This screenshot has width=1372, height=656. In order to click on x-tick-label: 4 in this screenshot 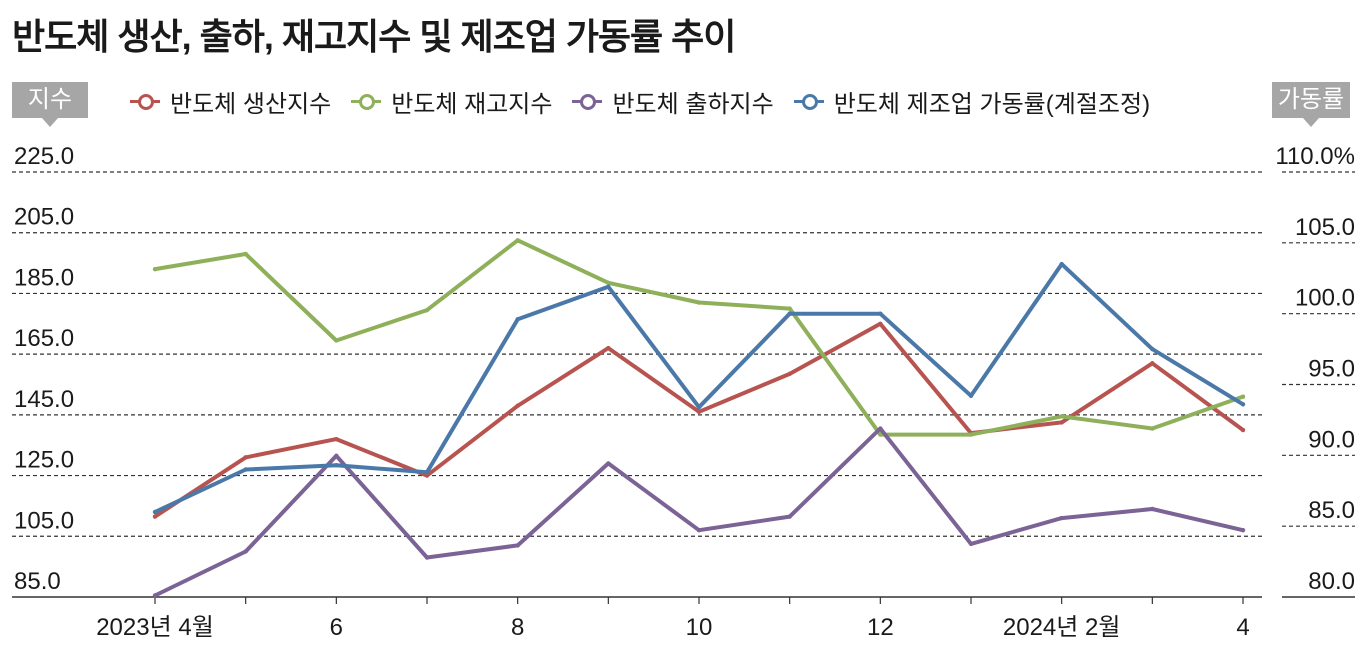, I will do `click(1242, 627)`.